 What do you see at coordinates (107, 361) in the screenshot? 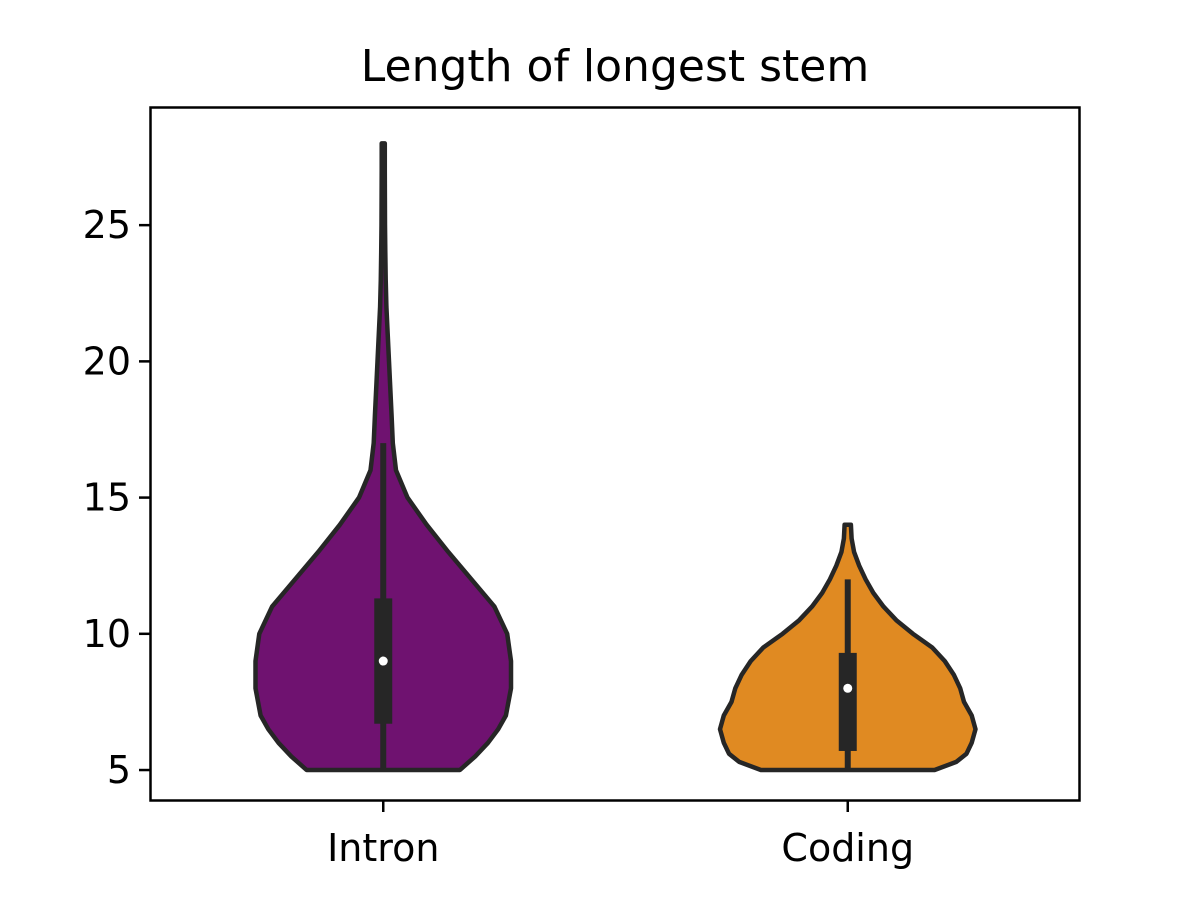
I see `y-tick-label: 20` at bounding box center [107, 361].